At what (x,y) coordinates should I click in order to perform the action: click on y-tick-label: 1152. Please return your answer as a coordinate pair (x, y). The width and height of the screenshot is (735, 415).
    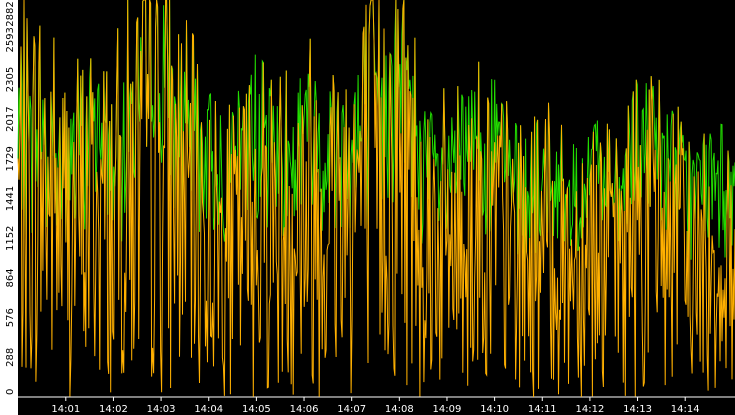
    Looking at the image, I should click on (10, 238).